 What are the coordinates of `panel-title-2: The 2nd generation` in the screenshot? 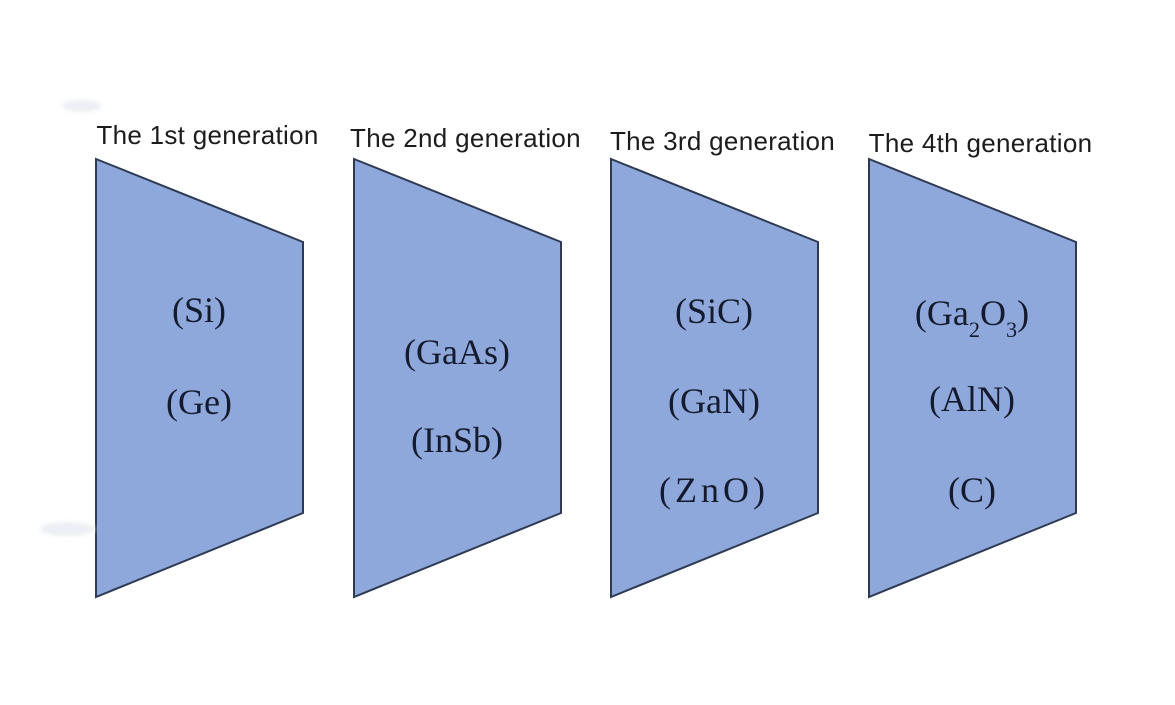 It's located at (465, 138).